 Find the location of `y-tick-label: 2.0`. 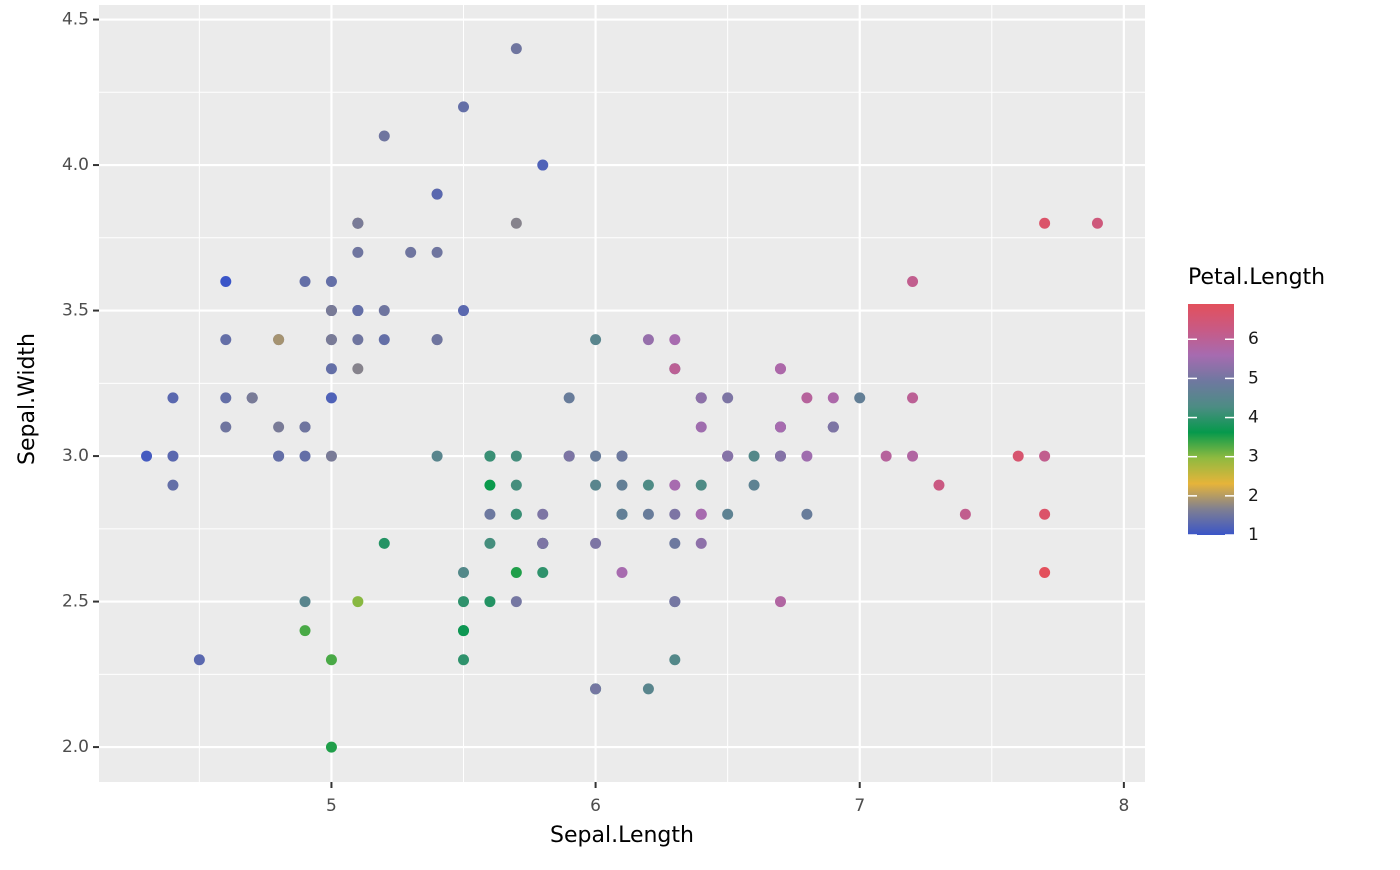

y-tick-label: 2.0 is located at coordinates (75, 747).